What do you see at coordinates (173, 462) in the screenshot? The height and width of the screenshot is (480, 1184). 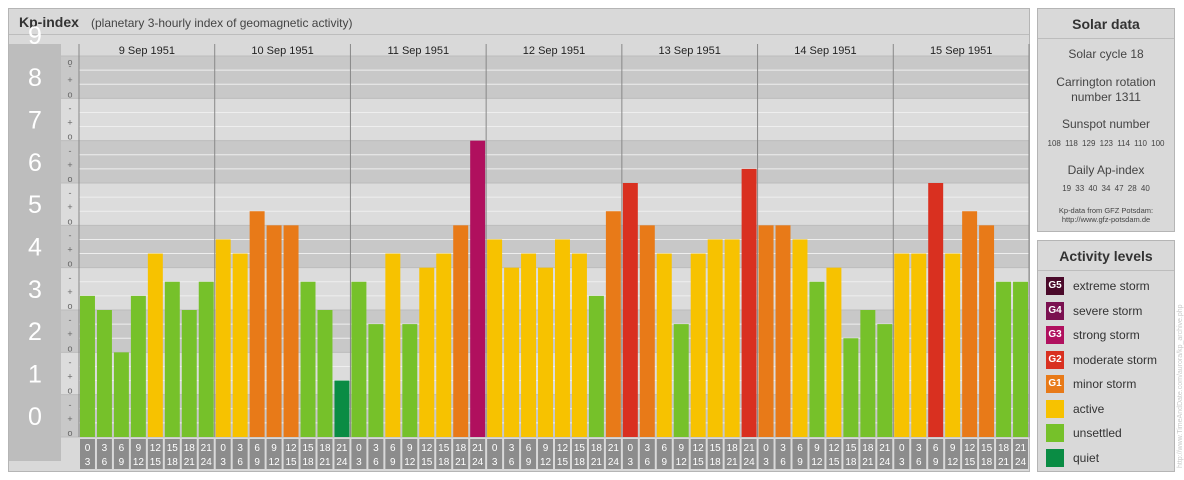 I see `interval-end-label: 18` at bounding box center [173, 462].